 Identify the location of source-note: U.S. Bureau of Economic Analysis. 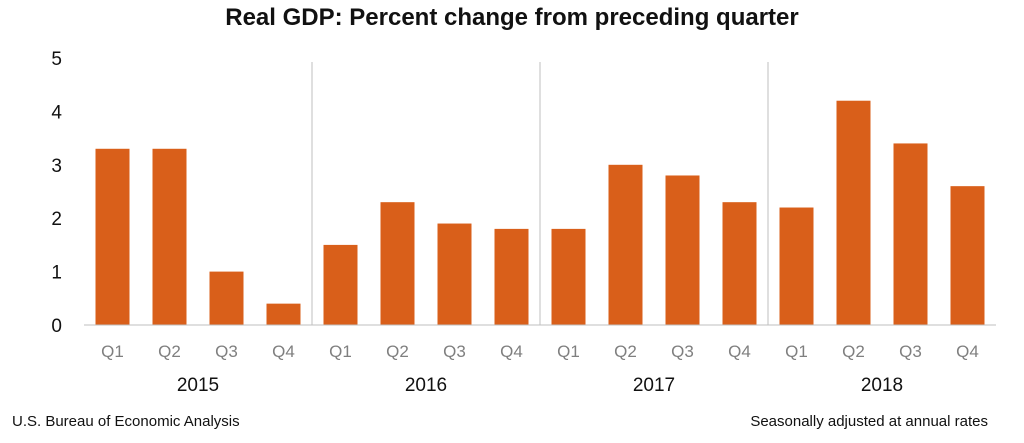
(126, 421).